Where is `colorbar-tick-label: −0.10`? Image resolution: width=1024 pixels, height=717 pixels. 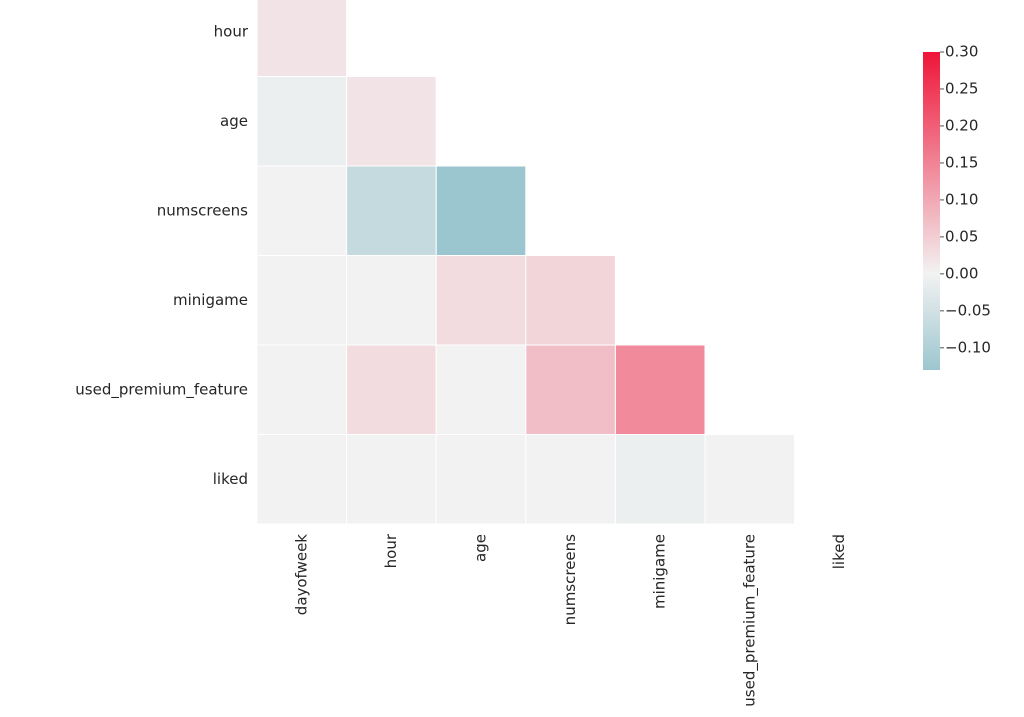
colorbar-tick-label: −0.10 is located at coordinates (968, 347).